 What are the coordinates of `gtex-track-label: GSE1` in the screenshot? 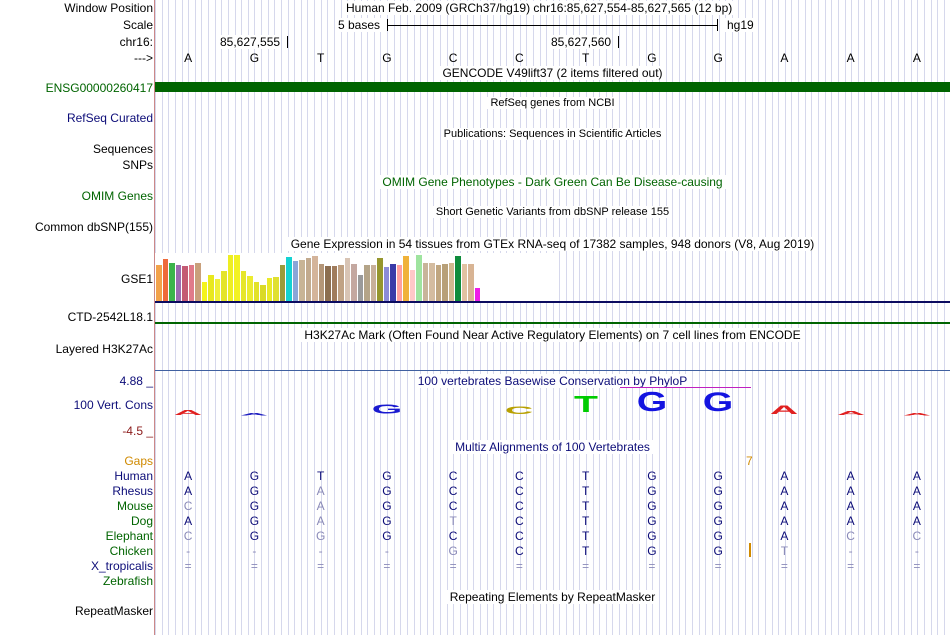 It's located at (136, 279).